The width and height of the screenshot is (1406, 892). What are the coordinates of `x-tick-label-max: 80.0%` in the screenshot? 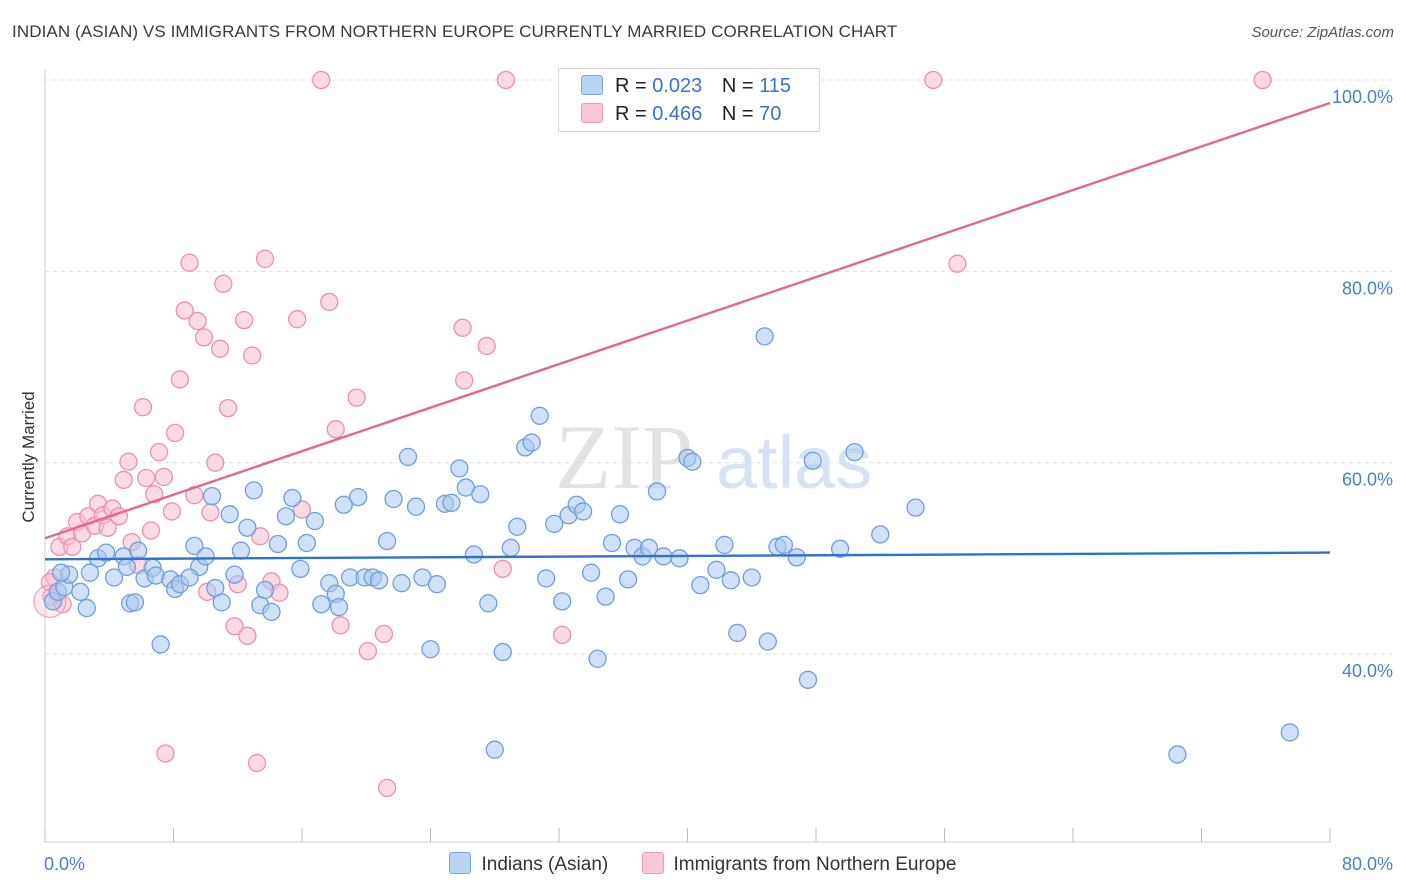 It's located at (1367, 864).